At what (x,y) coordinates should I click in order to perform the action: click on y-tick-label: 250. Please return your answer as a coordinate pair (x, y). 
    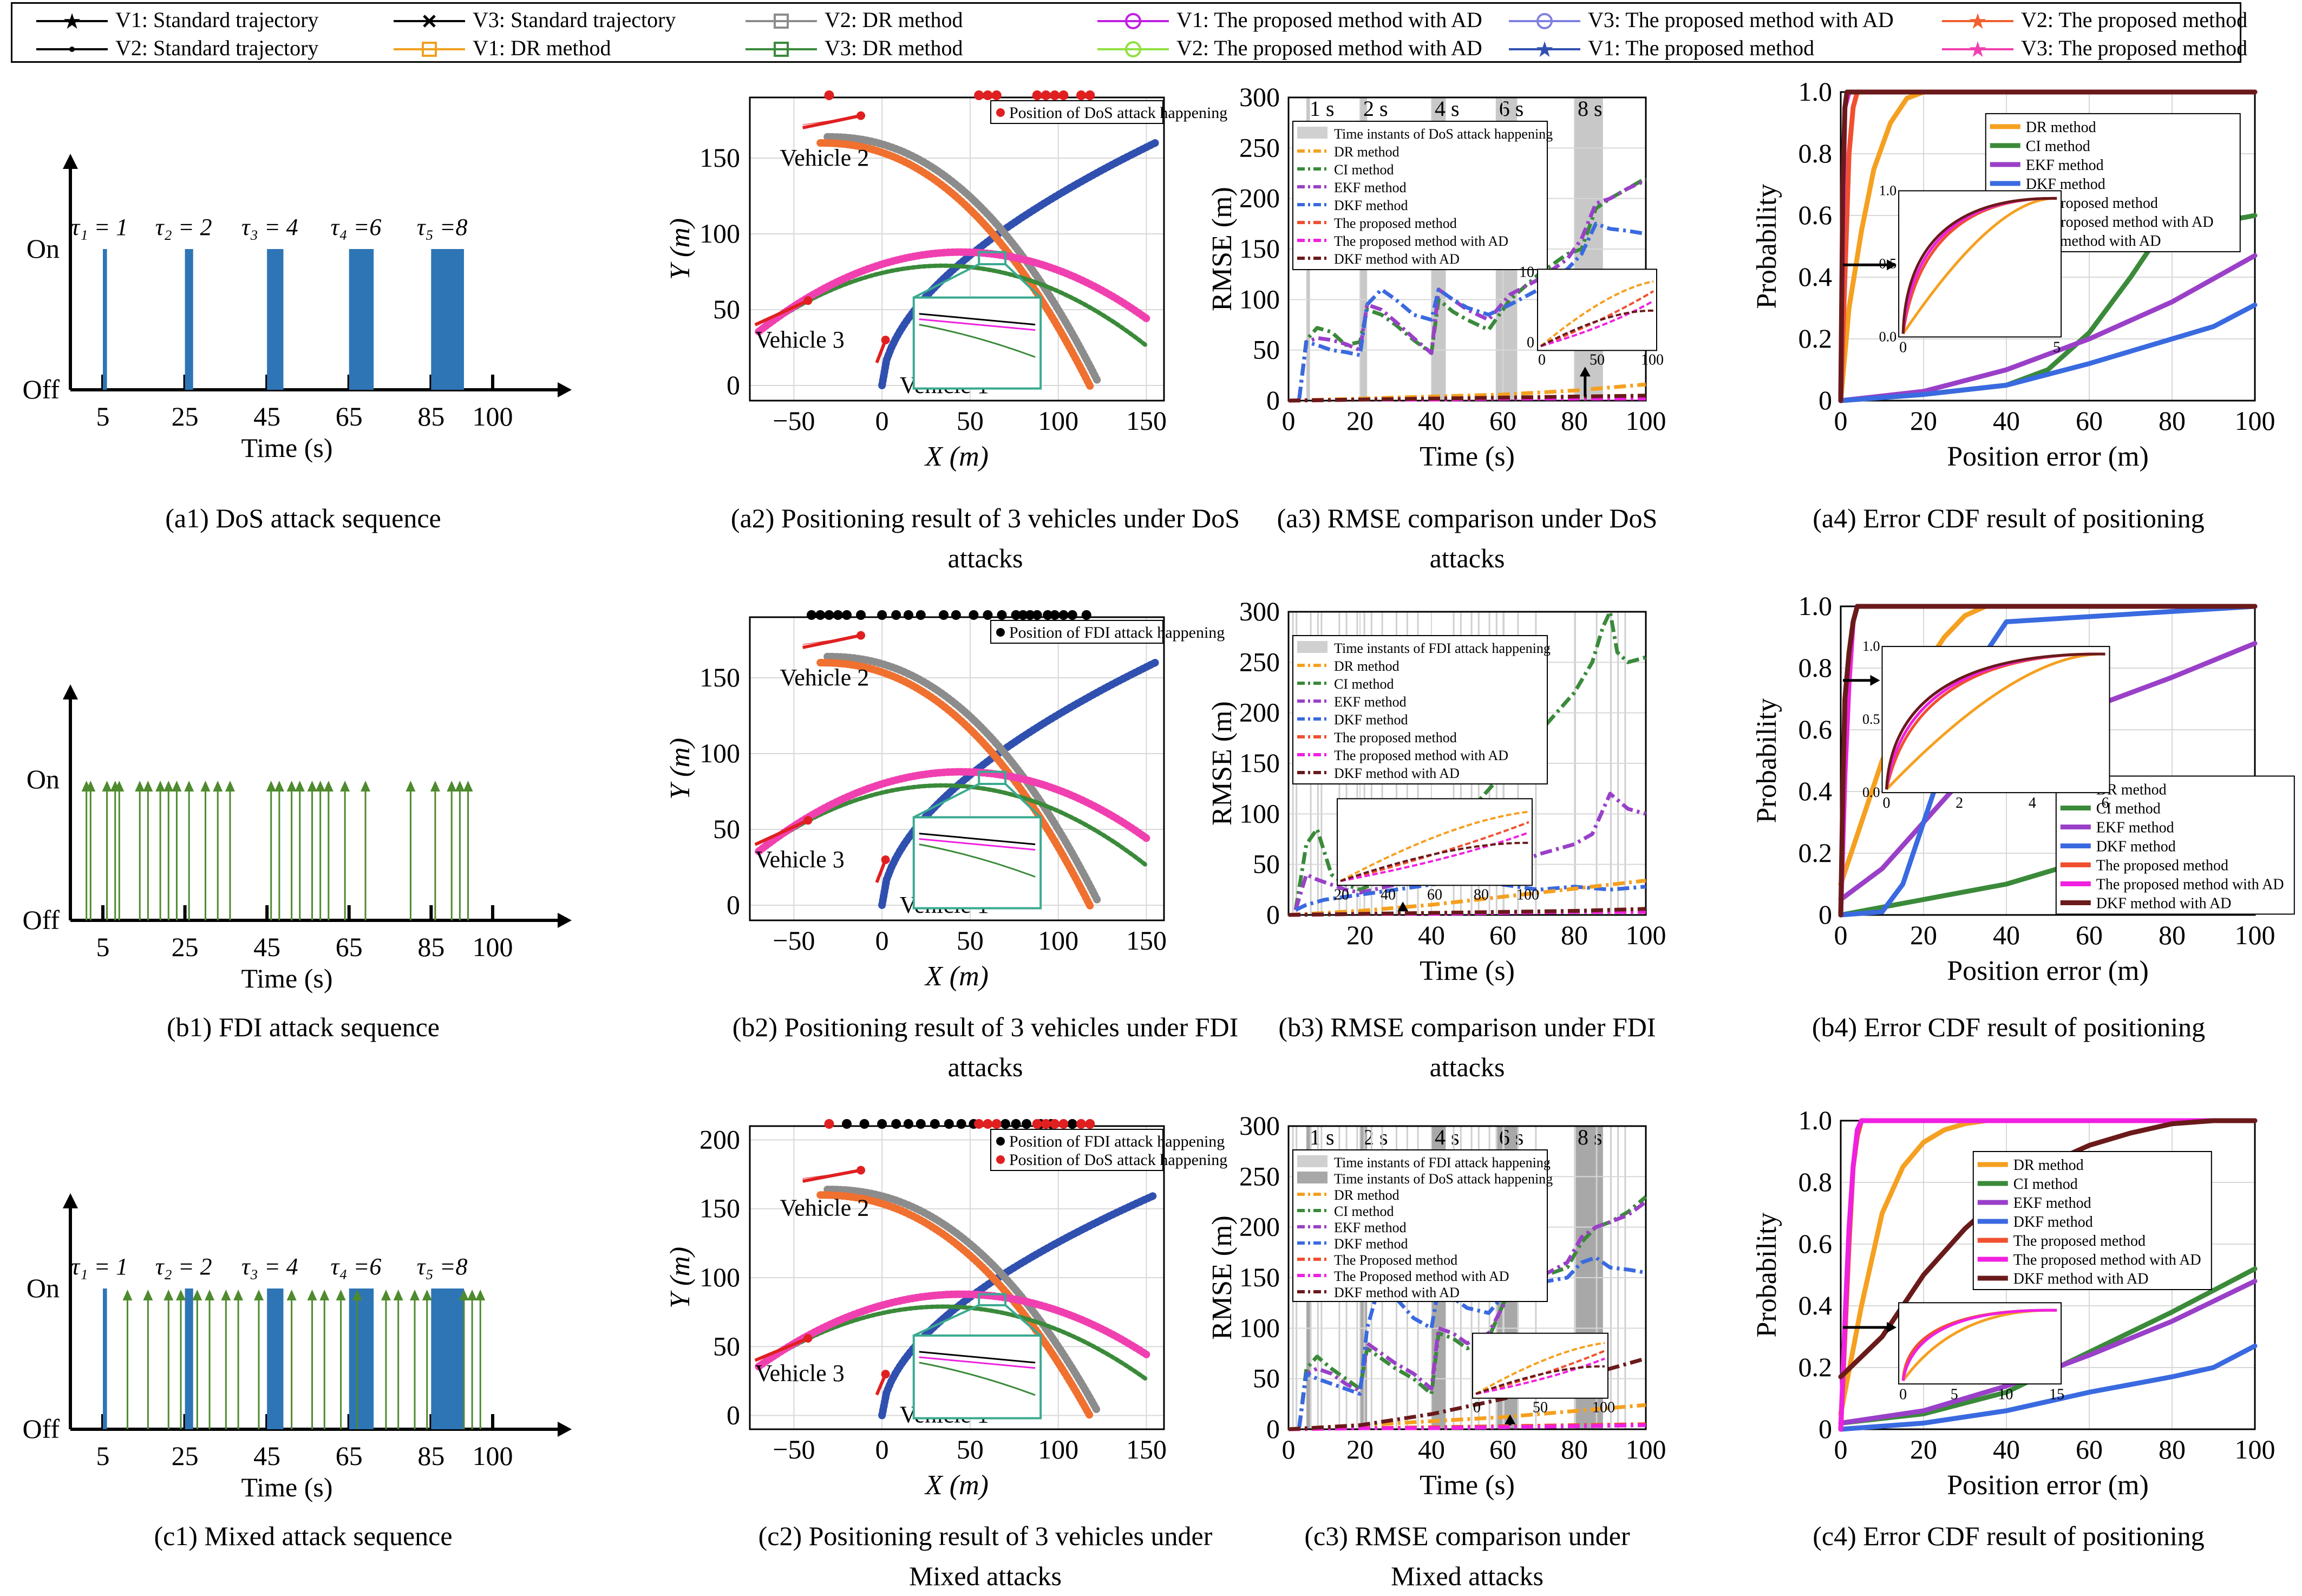
    Looking at the image, I should click on (1259, 661).